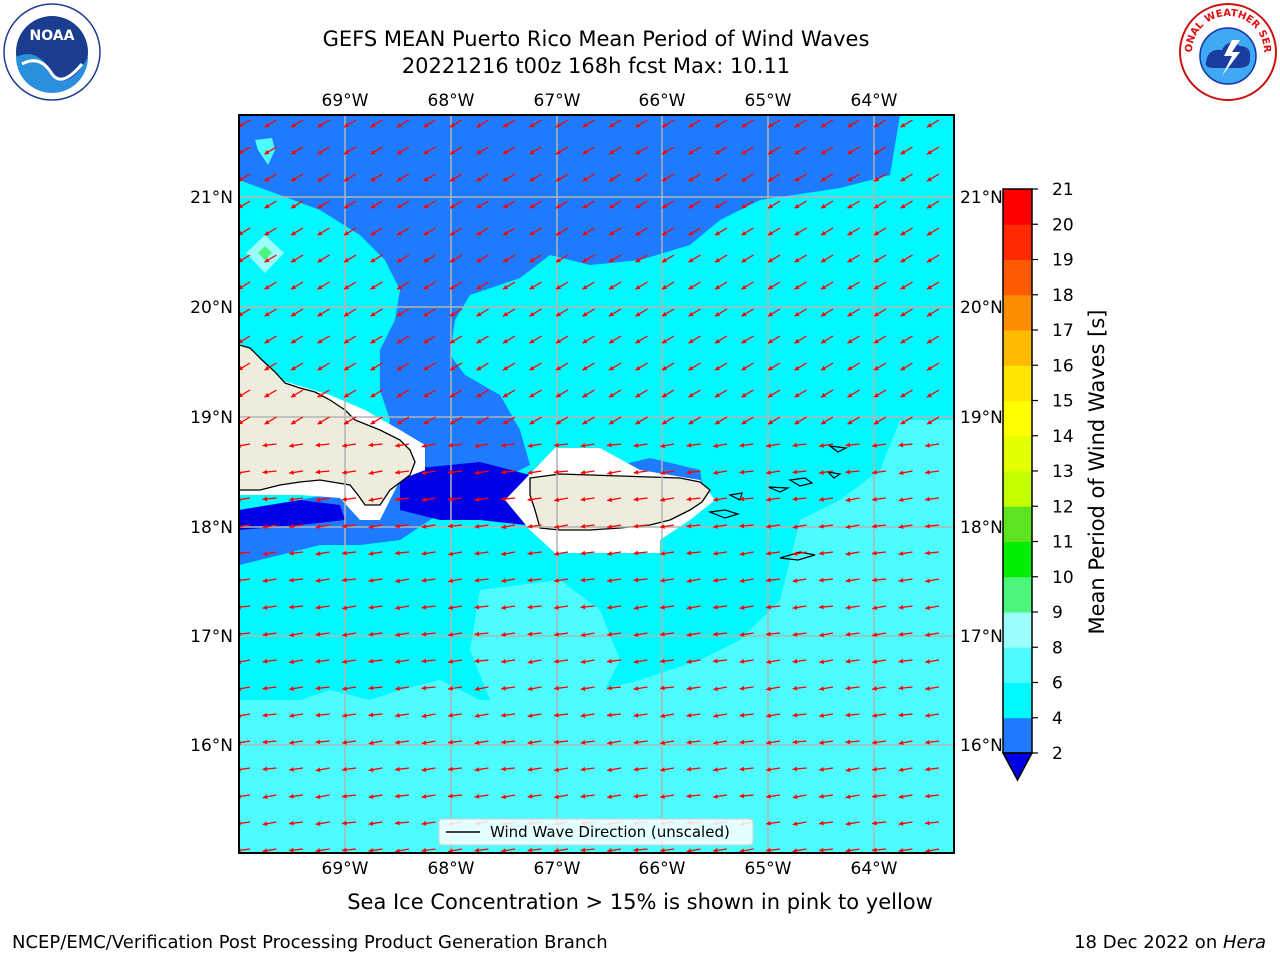 This screenshot has width=1280, height=960. I want to click on colorbar-segment, so click(1017, 735).